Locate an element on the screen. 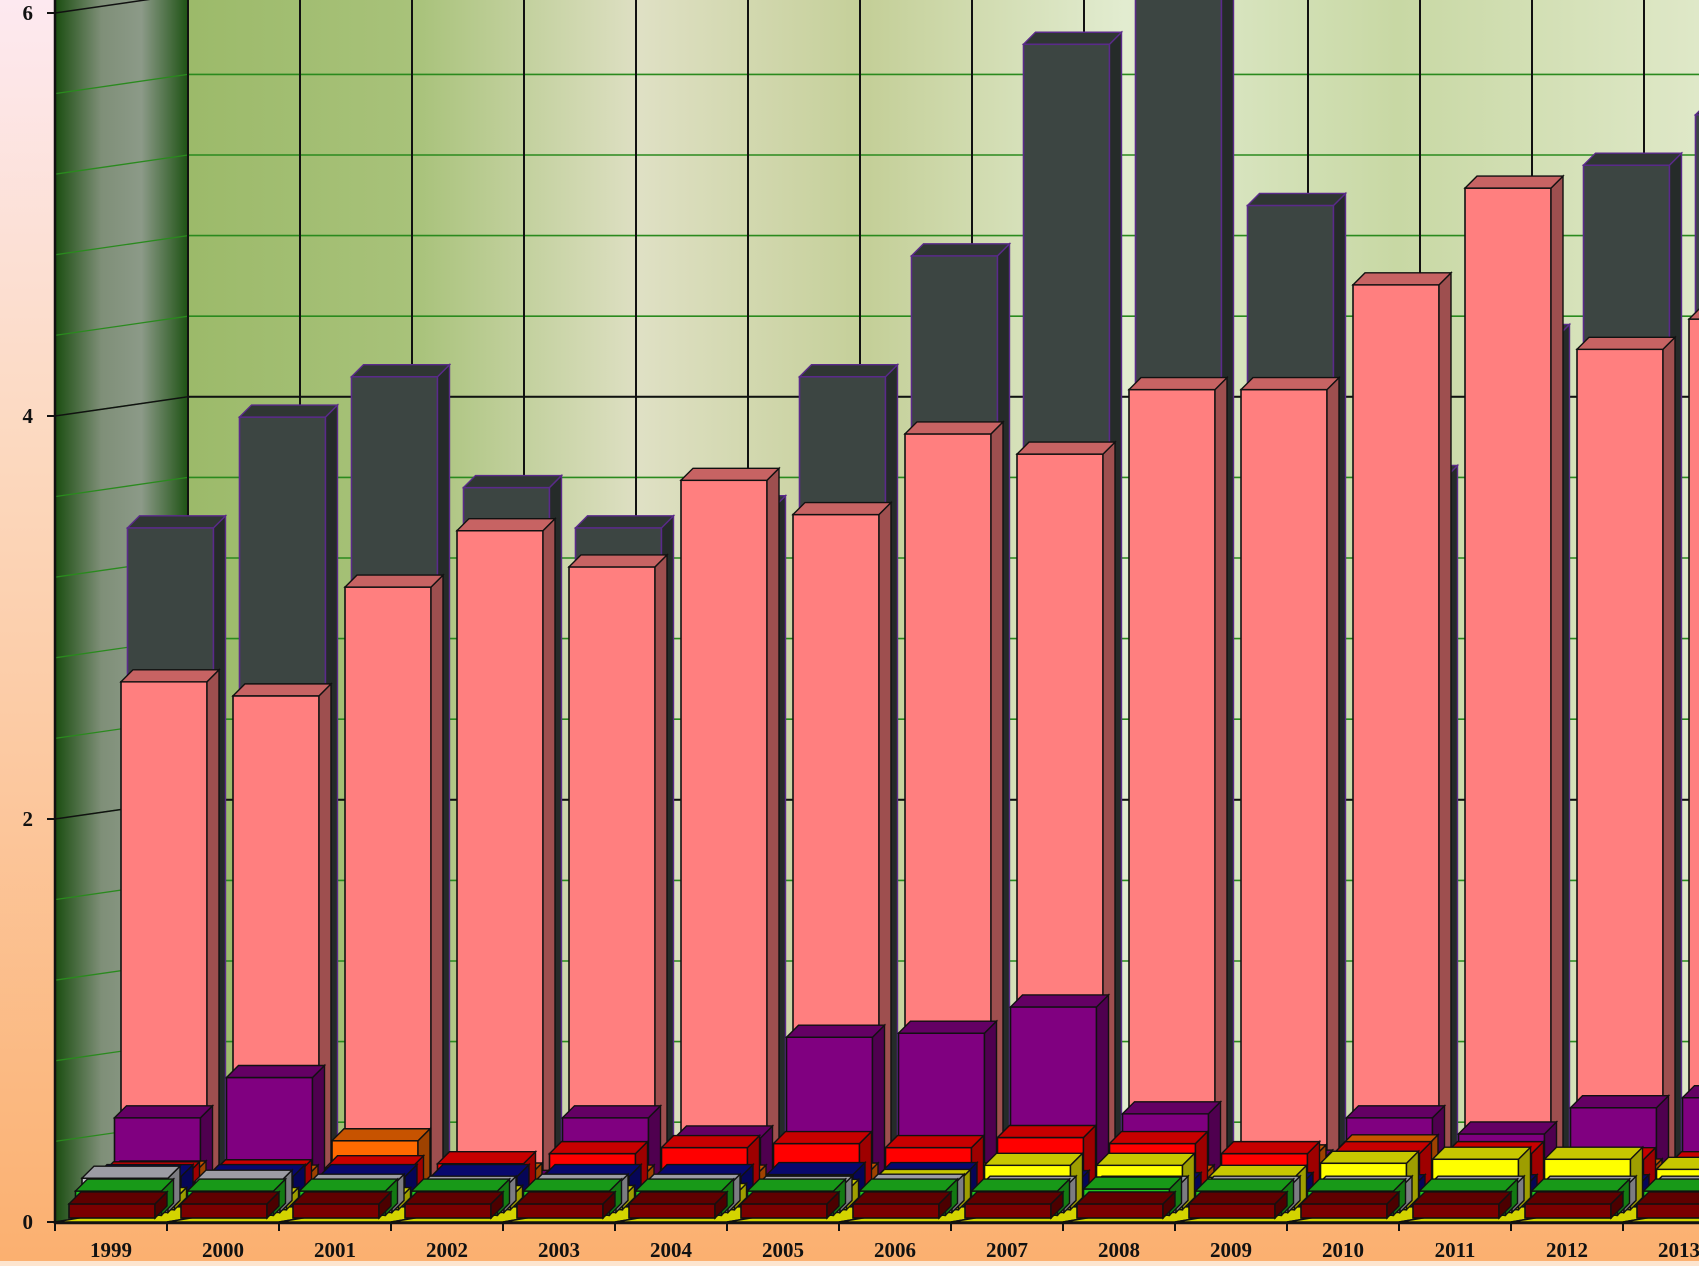 The width and height of the screenshot is (1699, 1266). x-tick-label: 2007 is located at coordinates (1007, 1249).